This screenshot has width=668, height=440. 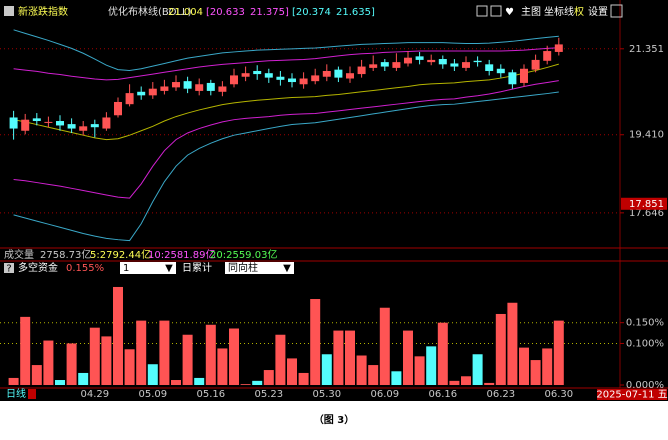 I want to click on price-marker-box, so click(x=644, y=203).